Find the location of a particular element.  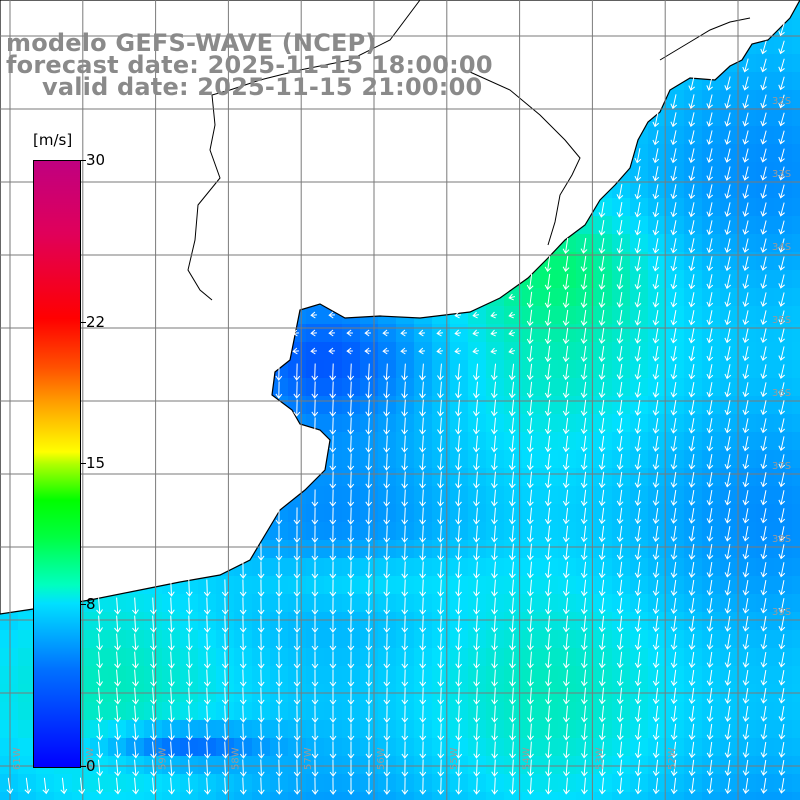

longitude-label: 56W is located at coordinates (381, 758).